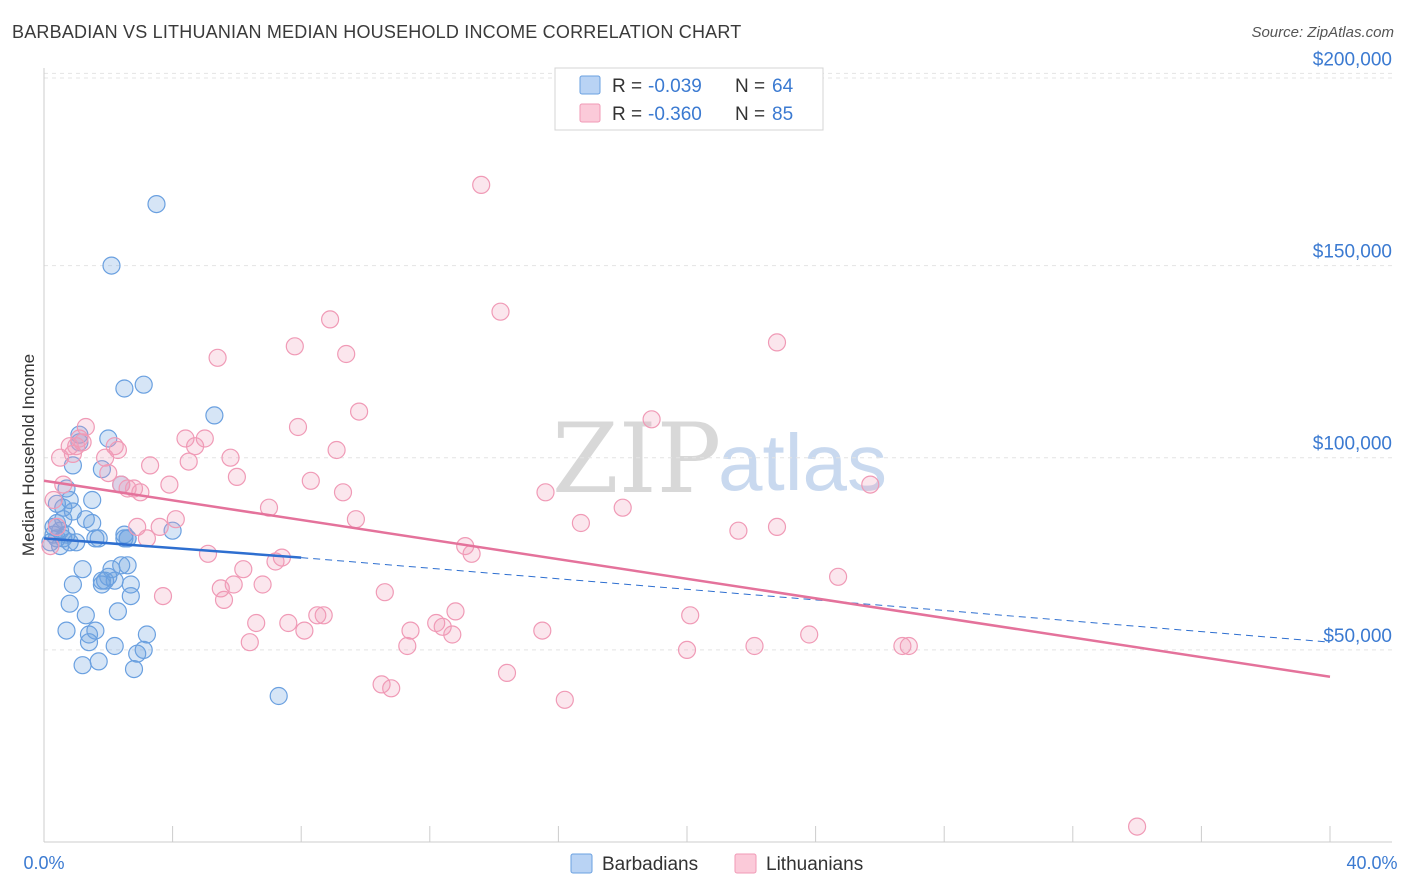 The width and height of the screenshot is (1406, 892). I want to click on legend-n-label-2: N =, so click(750, 114).